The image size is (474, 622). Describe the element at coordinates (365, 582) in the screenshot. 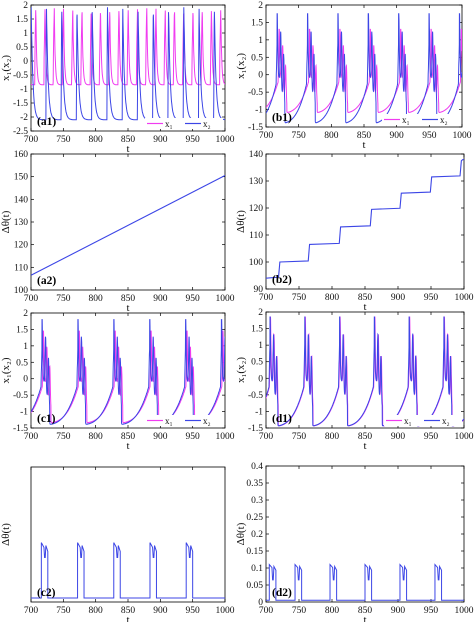

I see `series-group-d2` at that location.